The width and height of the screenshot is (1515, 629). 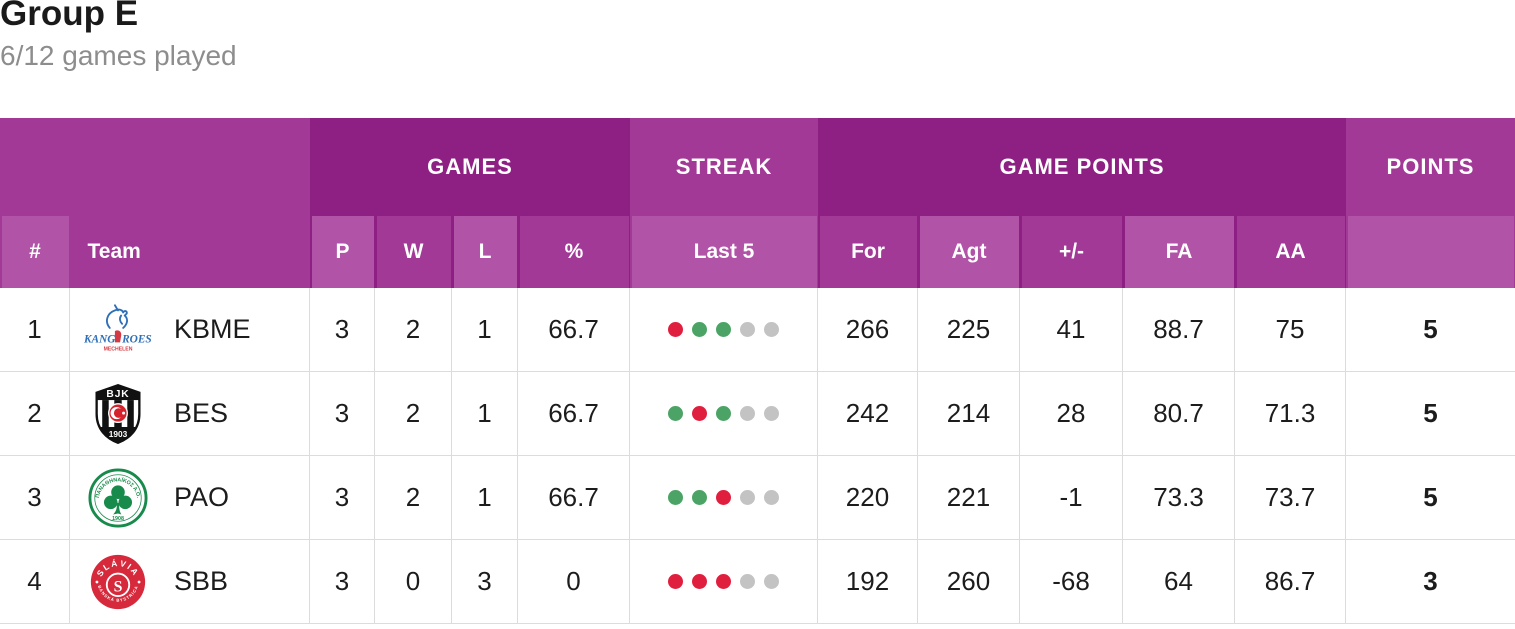 I want to click on cell-diff: 28, so click(x=1071, y=413).